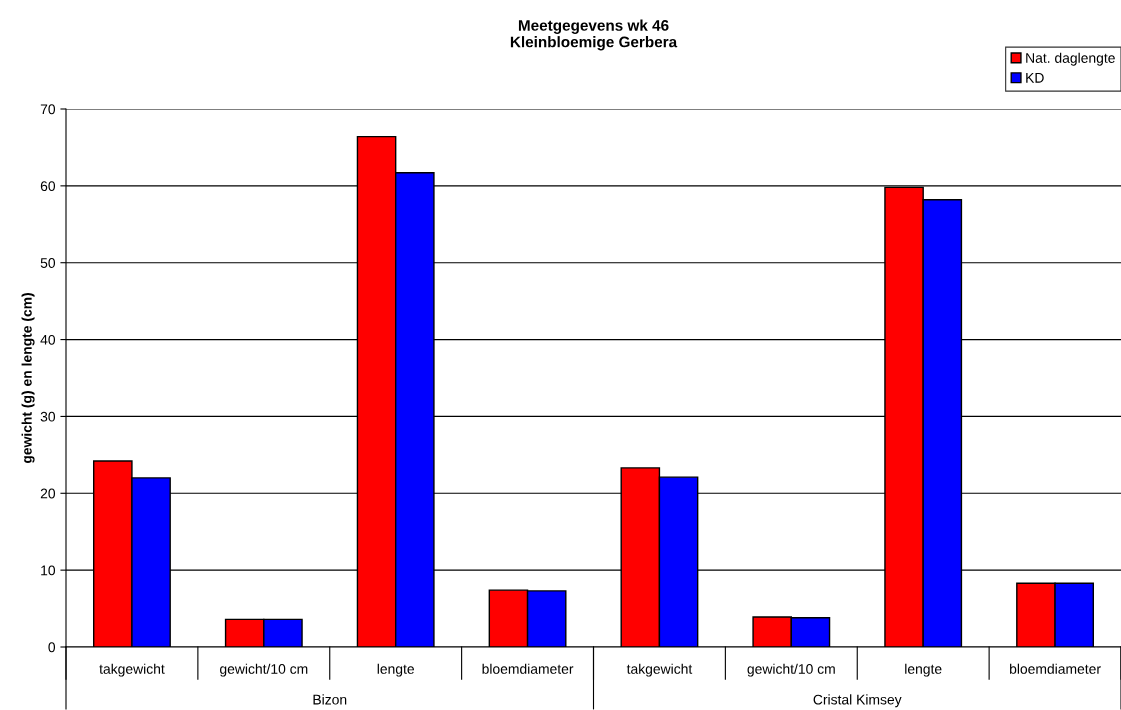 This screenshot has width=1121, height=710. What do you see at coordinates (857, 701) in the screenshot?
I see `text: Cristal Kimsey` at bounding box center [857, 701].